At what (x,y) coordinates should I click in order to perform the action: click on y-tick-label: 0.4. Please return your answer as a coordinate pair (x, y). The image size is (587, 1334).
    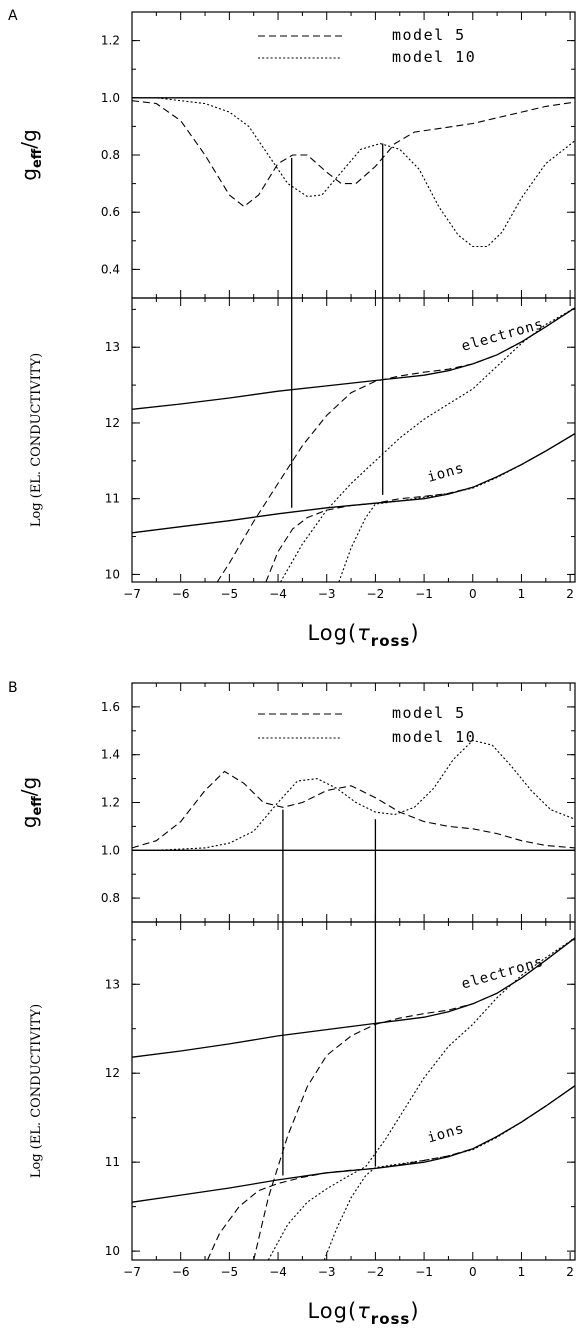
    Looking at the image, I should click on (110, 269).